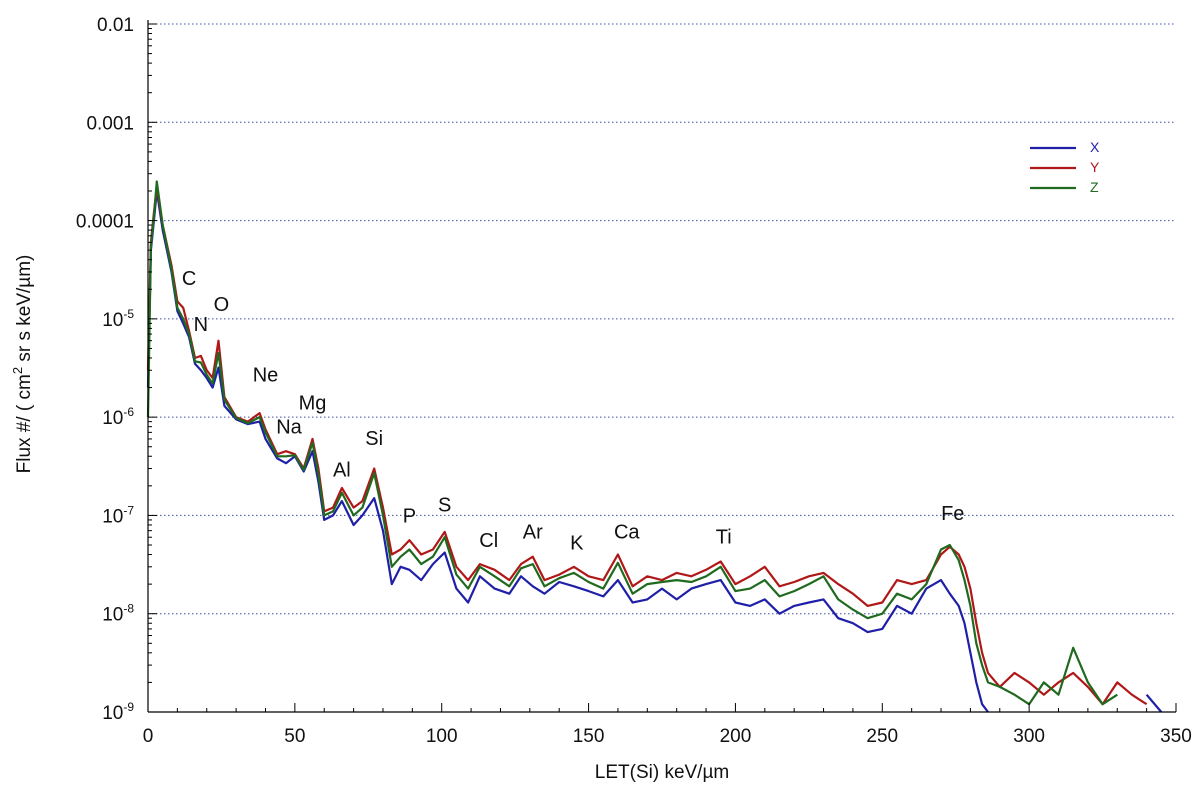  Describe the element at coordinates (577, 544) in the screenshot. I see `annotation-k: K` at that location.